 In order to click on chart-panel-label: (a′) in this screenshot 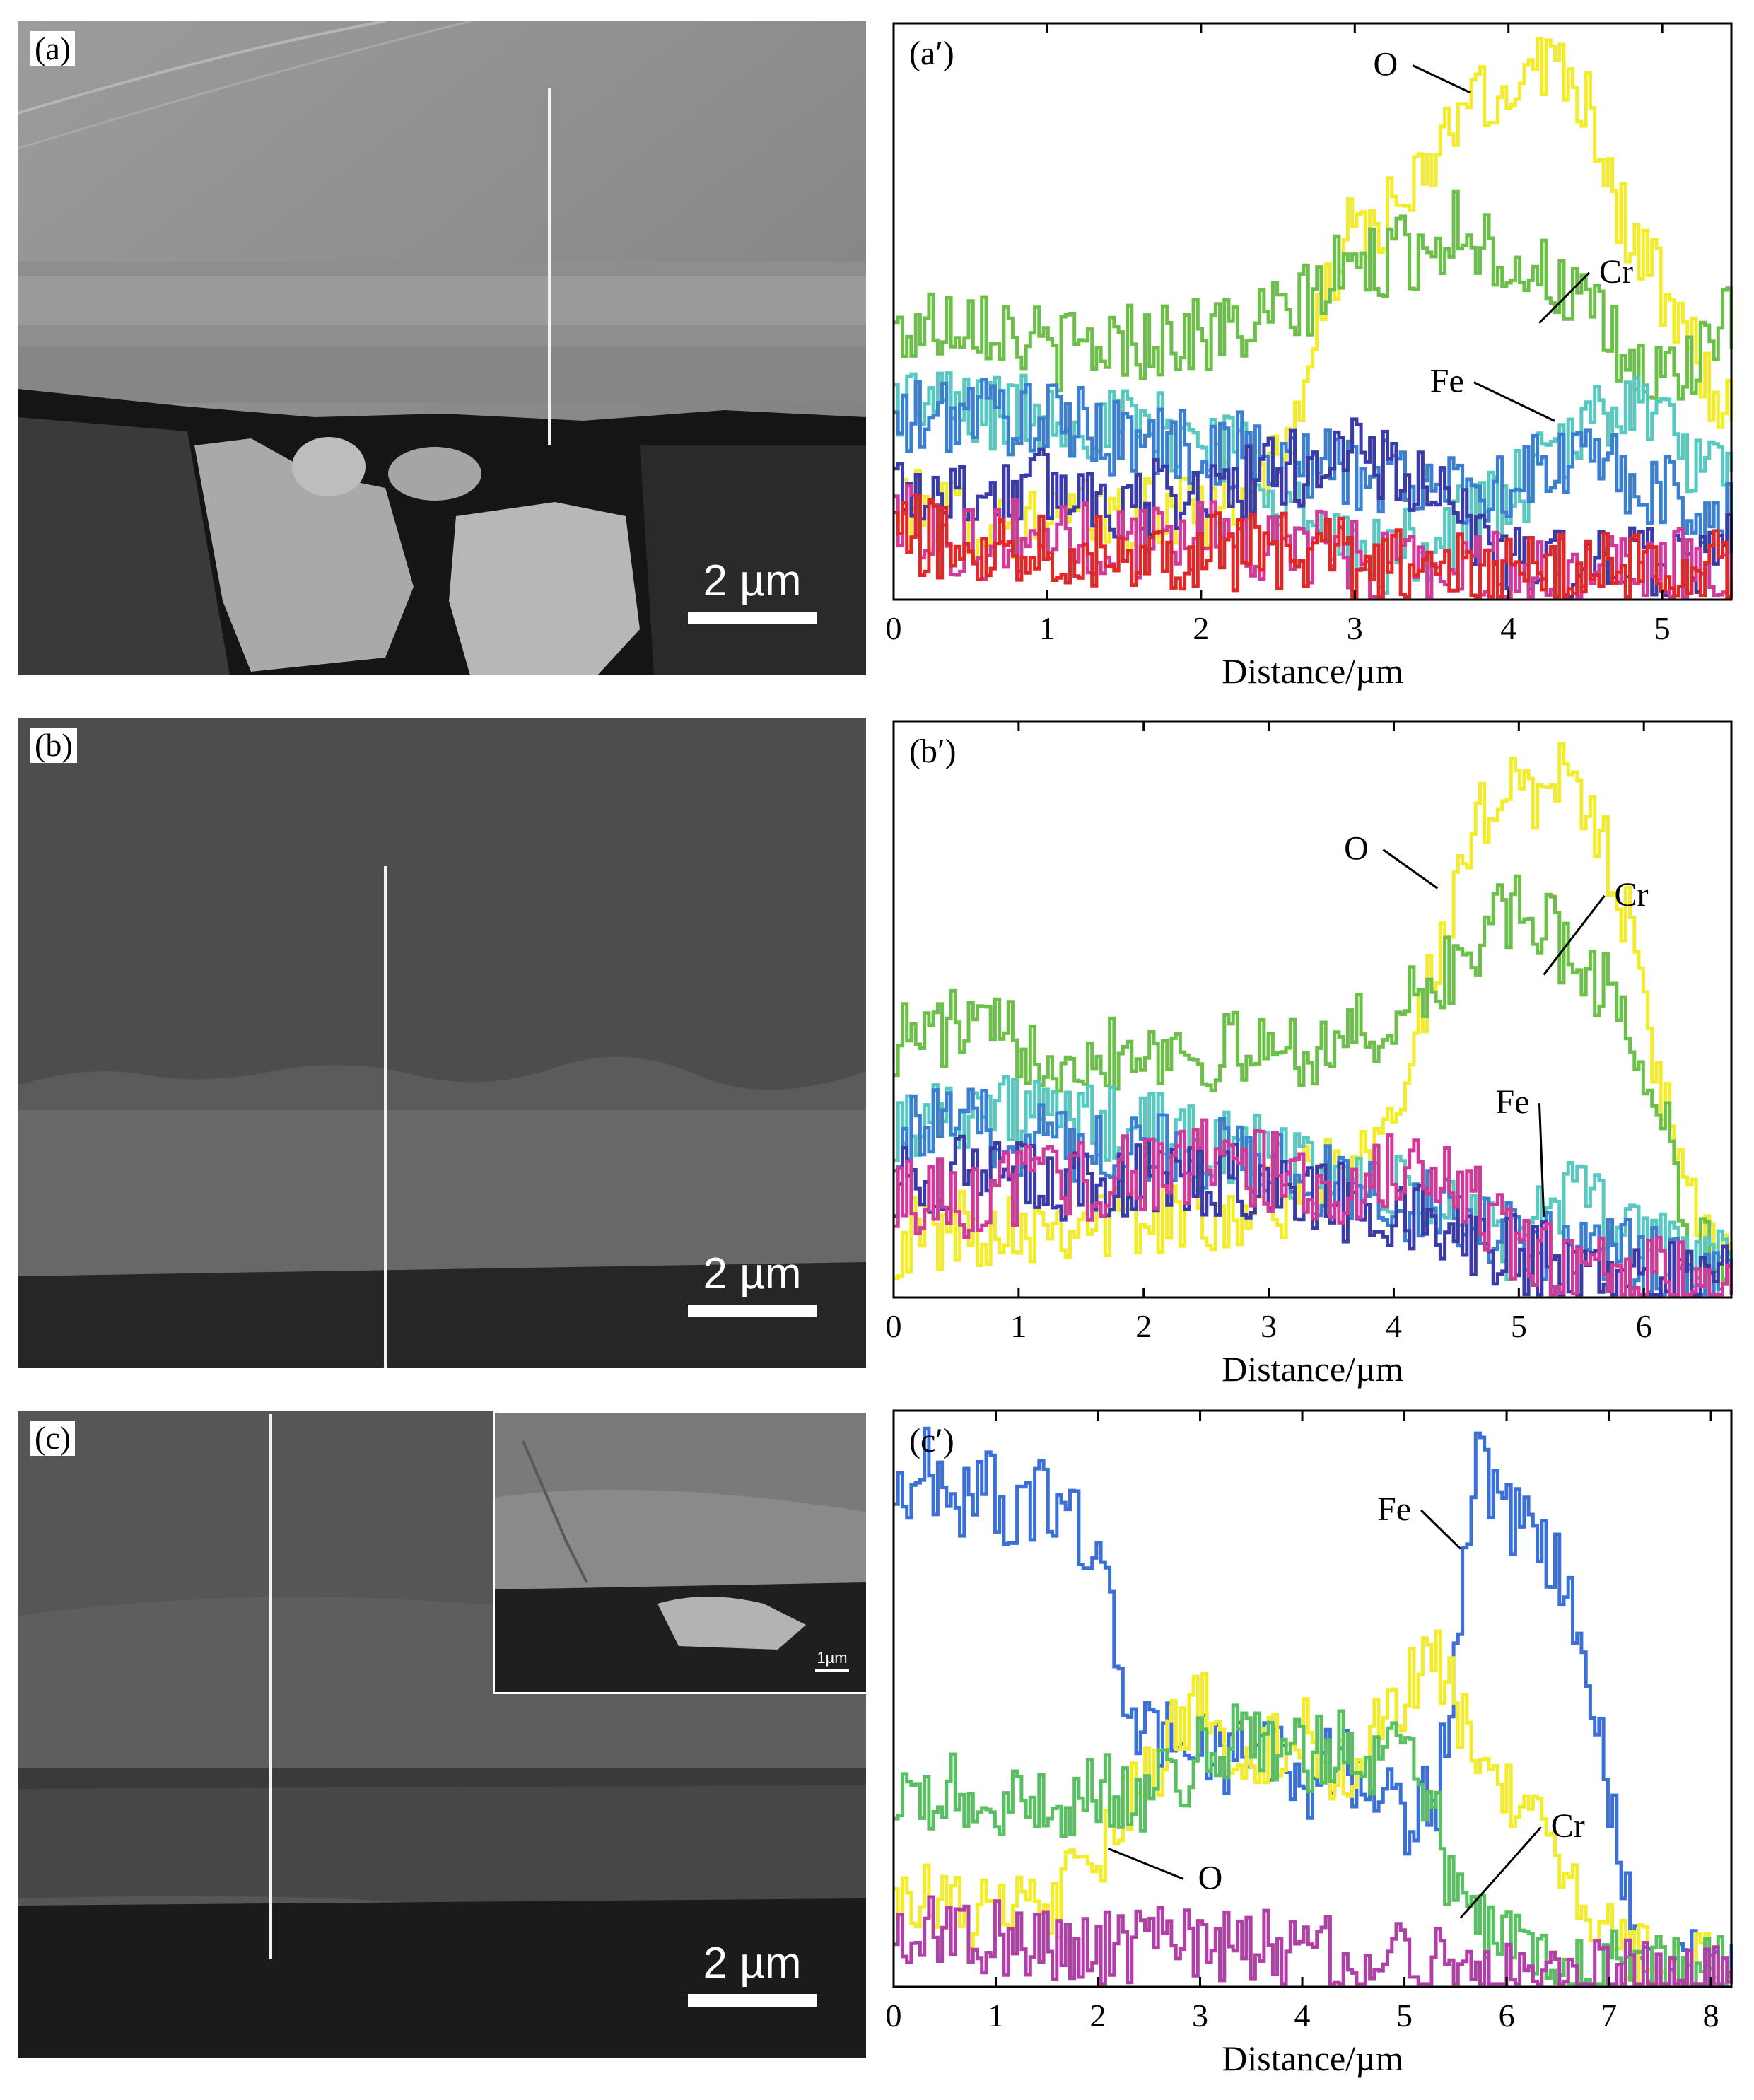, I will do `click(932, 54)`.